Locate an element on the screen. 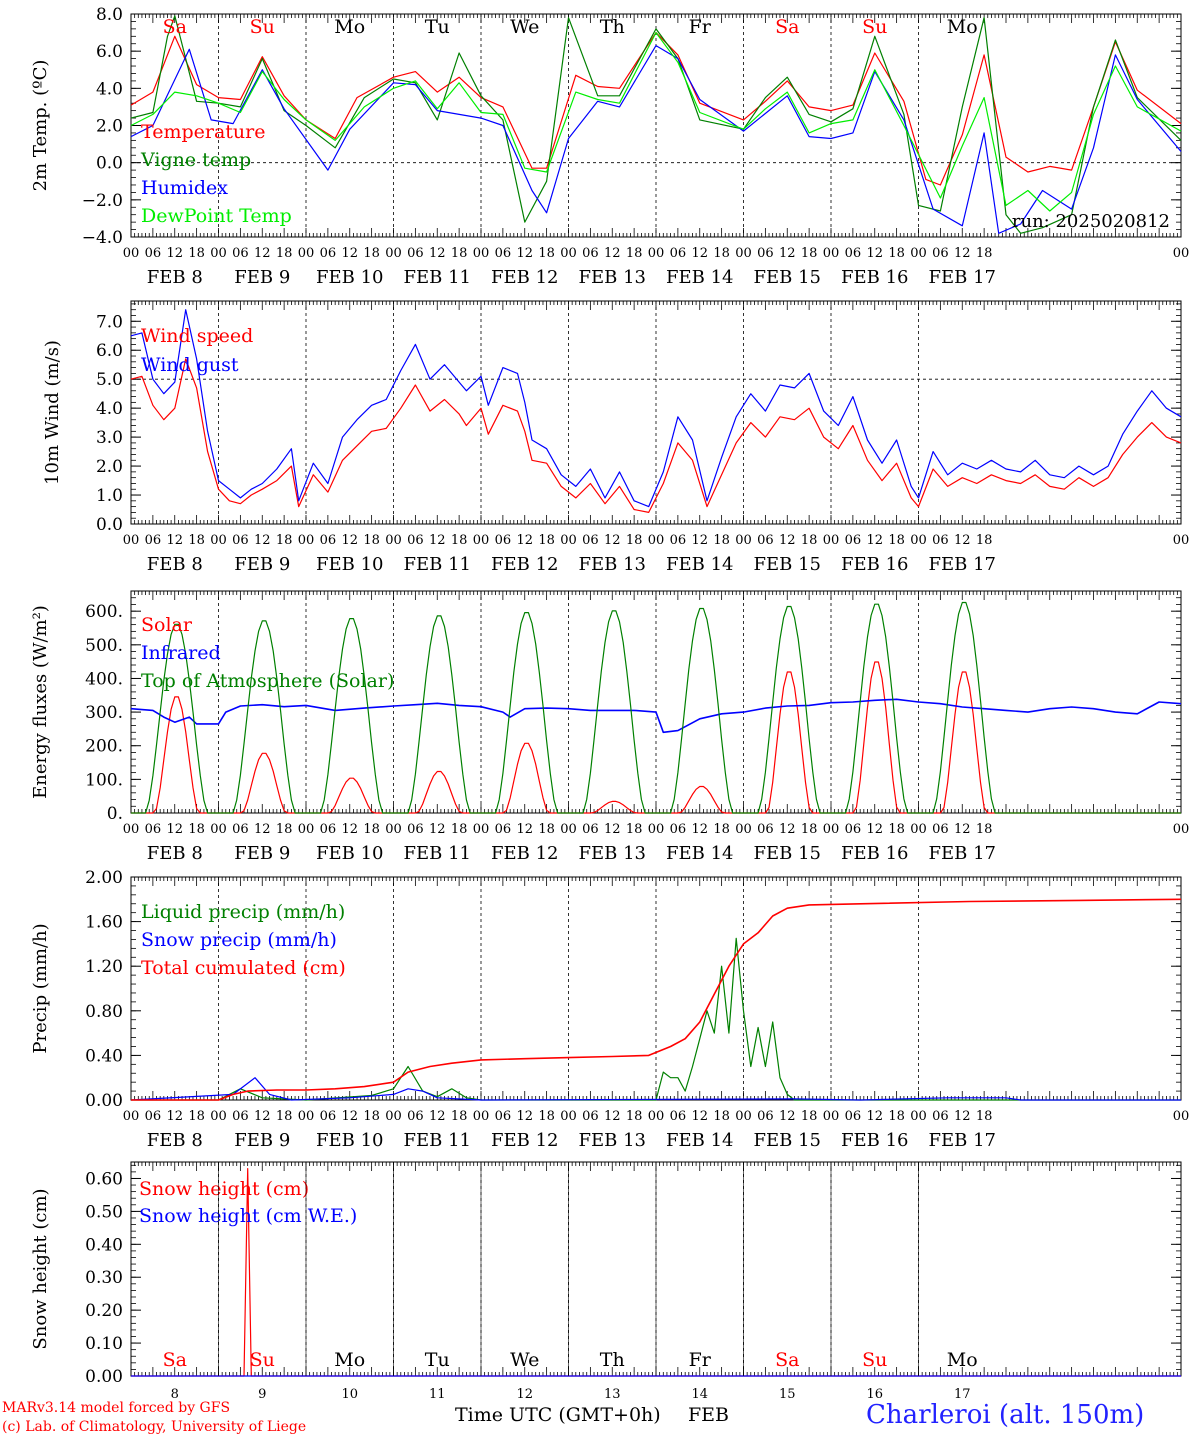 The width and height of the screenshot is (1194, 1444). weekday-label: Fr is located at coordinates (700, 1360).